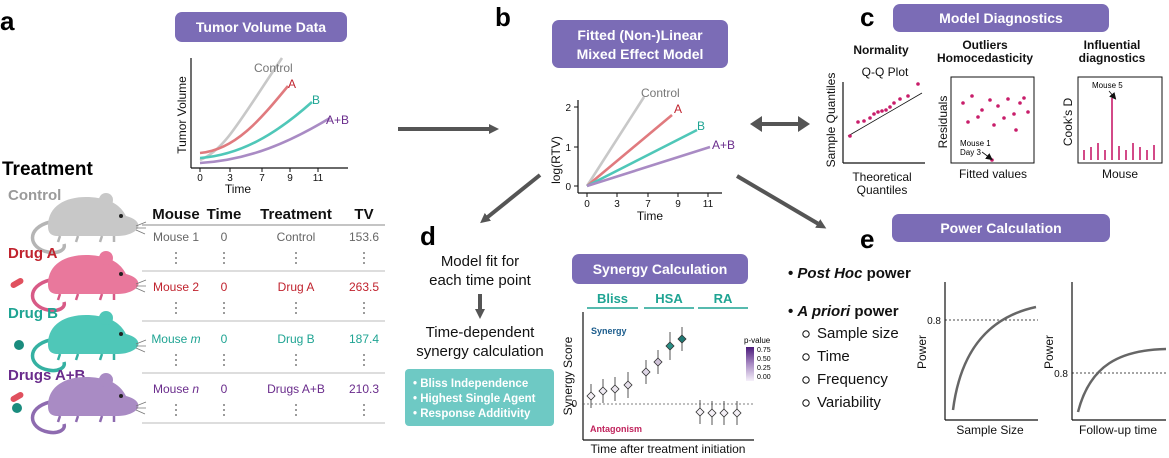 Image resolution: width=1169 pixels, height=458 pixels. Describe the element at coordinates (823, 311) in the screenshot. I see `a-priori-italic: A priori` at that location.